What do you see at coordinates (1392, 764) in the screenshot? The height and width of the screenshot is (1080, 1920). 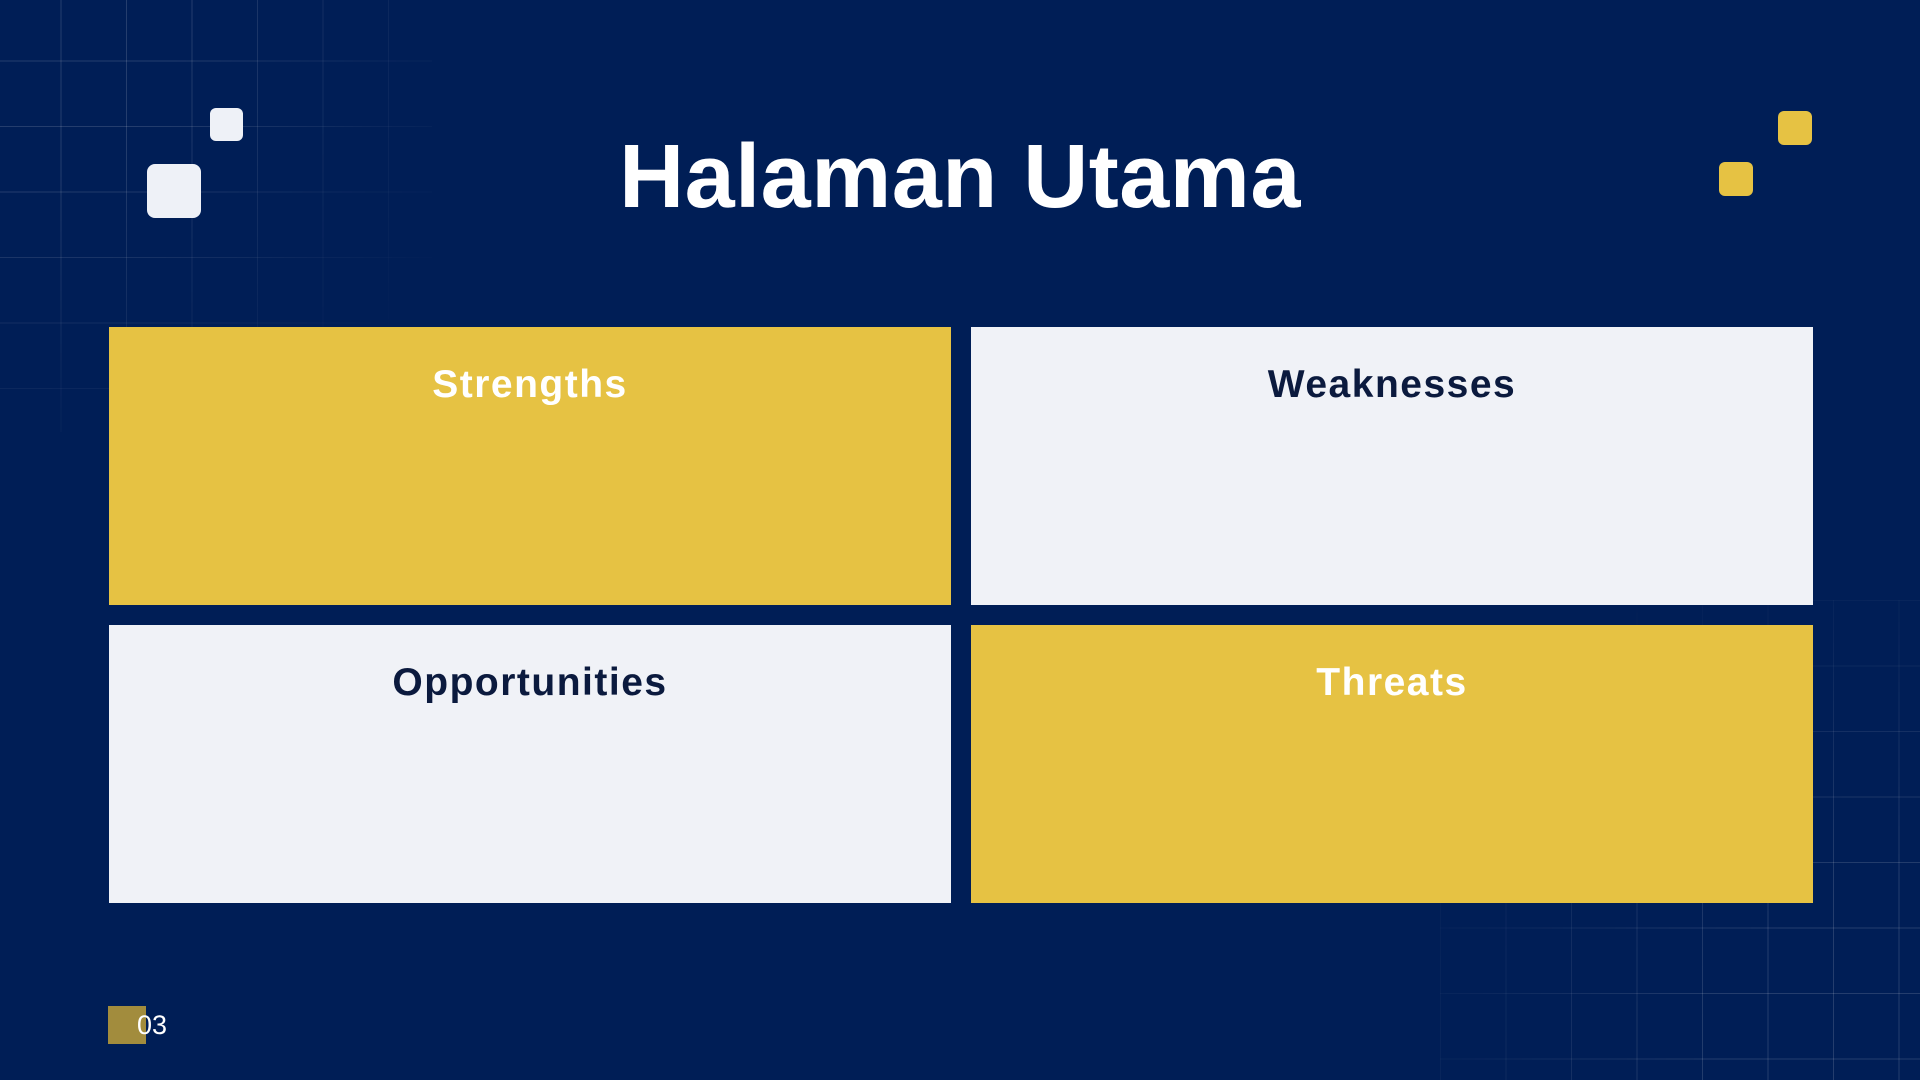 I see `swot-card-threats: Threats` at bounding box center [1392, 764].